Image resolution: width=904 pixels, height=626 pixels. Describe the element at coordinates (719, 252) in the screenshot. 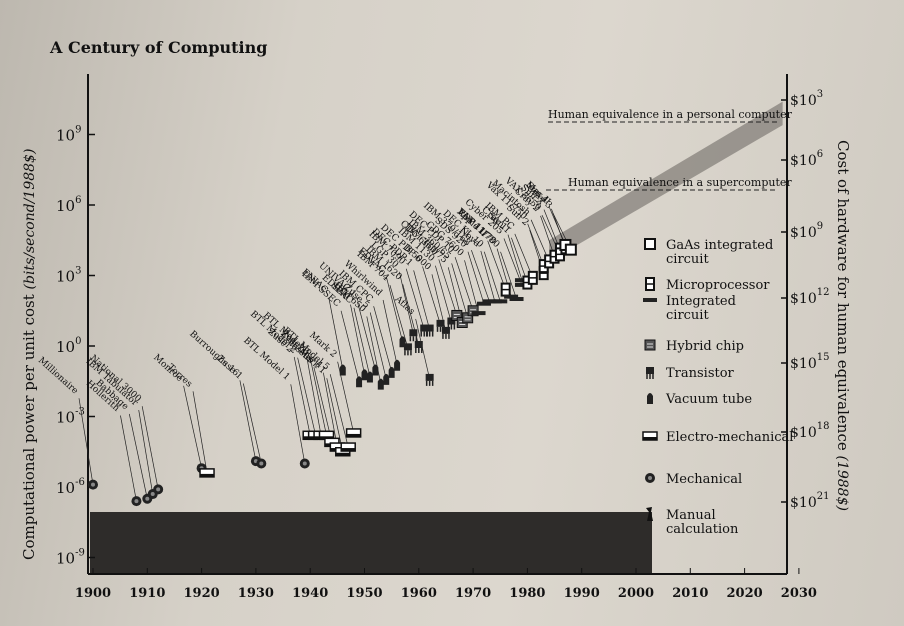

I see `legend-label: GaAs integrated circuit` at that location.